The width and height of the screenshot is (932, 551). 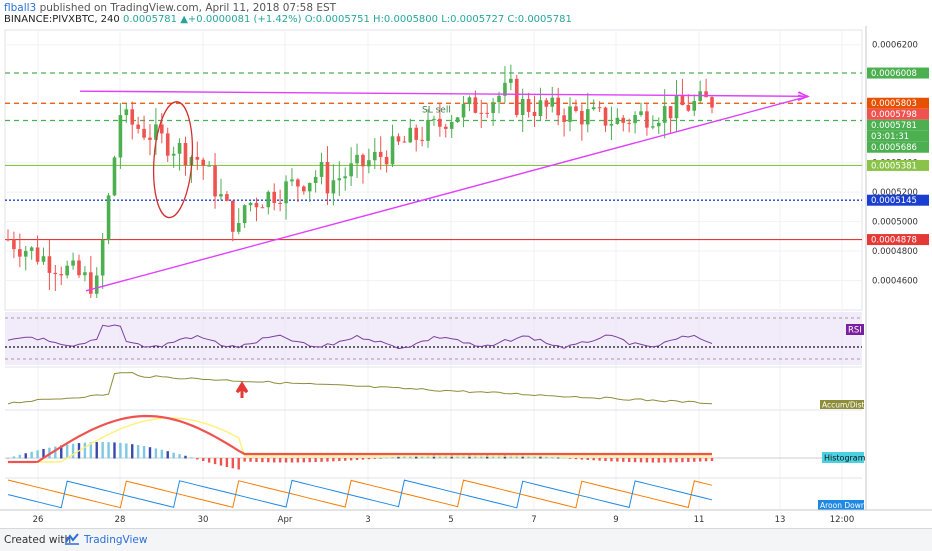 What do you see at coordinates (895, 282) in the screenshot?
I see `y-tick-label: 0.0004600` at bounding box center [895, 282].